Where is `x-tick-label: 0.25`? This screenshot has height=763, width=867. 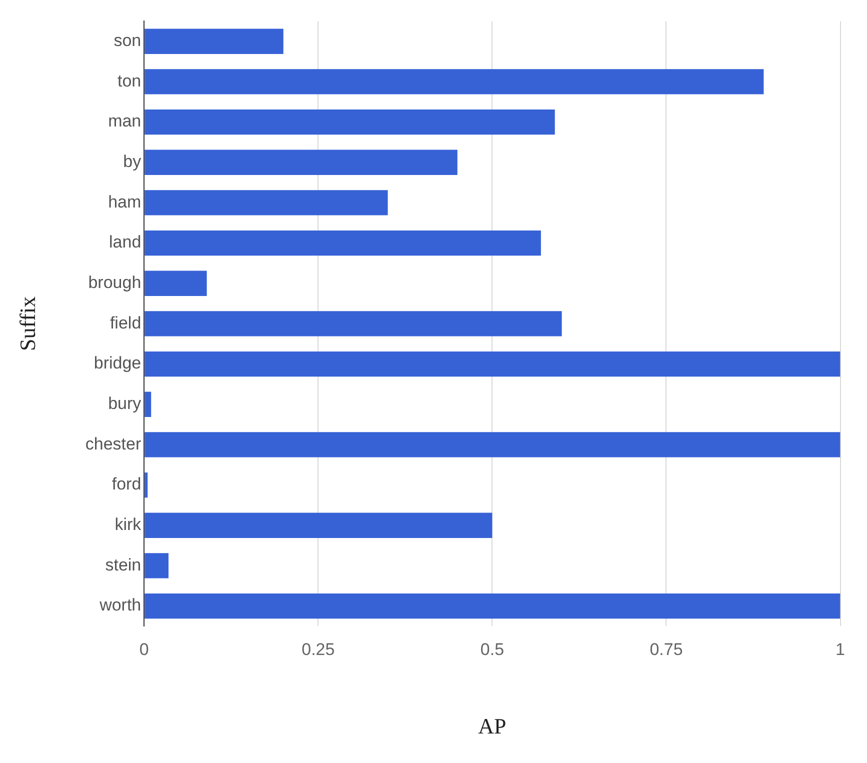
x-tick-label: 0.25 is located at coordinates (318, 650).